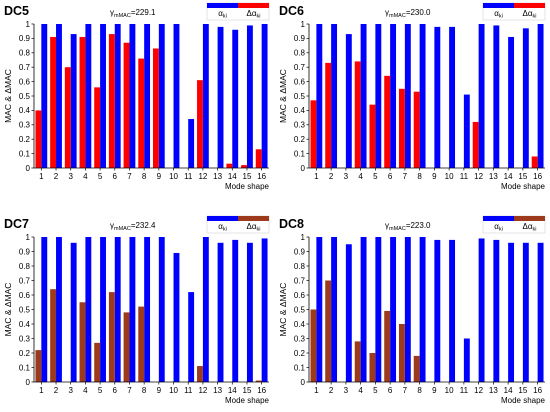  I want to click on legend-symbol: α, so click(220, 226).